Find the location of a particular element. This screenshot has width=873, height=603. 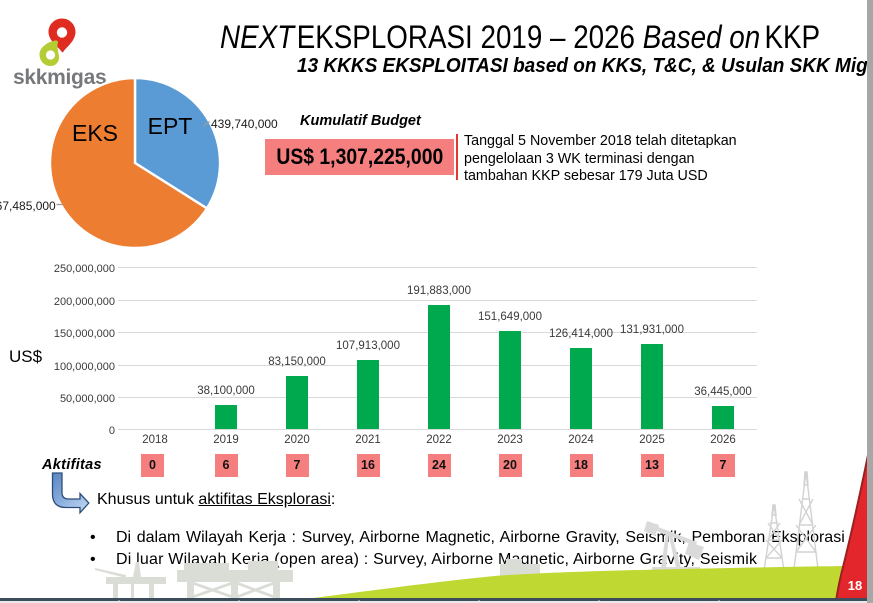

svg-text: EPT is located at coordinates (170, 126).